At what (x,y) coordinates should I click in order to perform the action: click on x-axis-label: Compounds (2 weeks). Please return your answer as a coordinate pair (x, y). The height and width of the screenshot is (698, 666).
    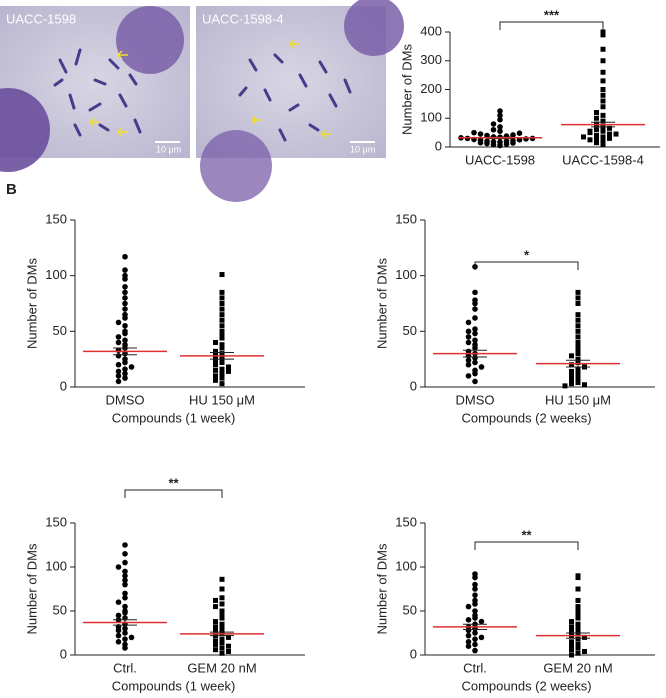
    Looking at the image, I should click on (526, 685).